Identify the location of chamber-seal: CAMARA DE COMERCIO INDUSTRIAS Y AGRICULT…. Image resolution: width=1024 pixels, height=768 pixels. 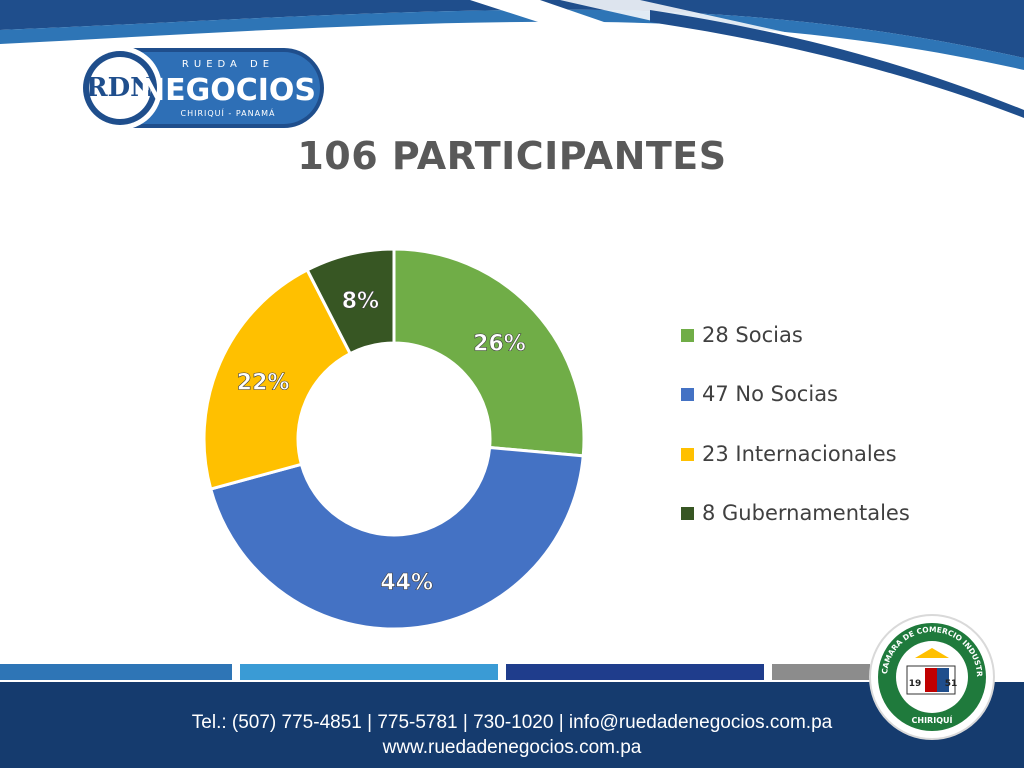
(931, 676).